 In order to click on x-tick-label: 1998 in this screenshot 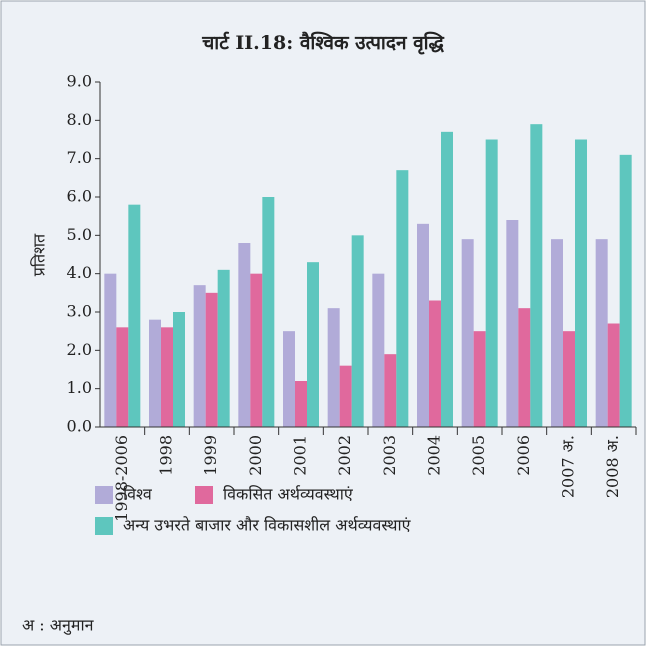, I will do `click(166, 455)`.